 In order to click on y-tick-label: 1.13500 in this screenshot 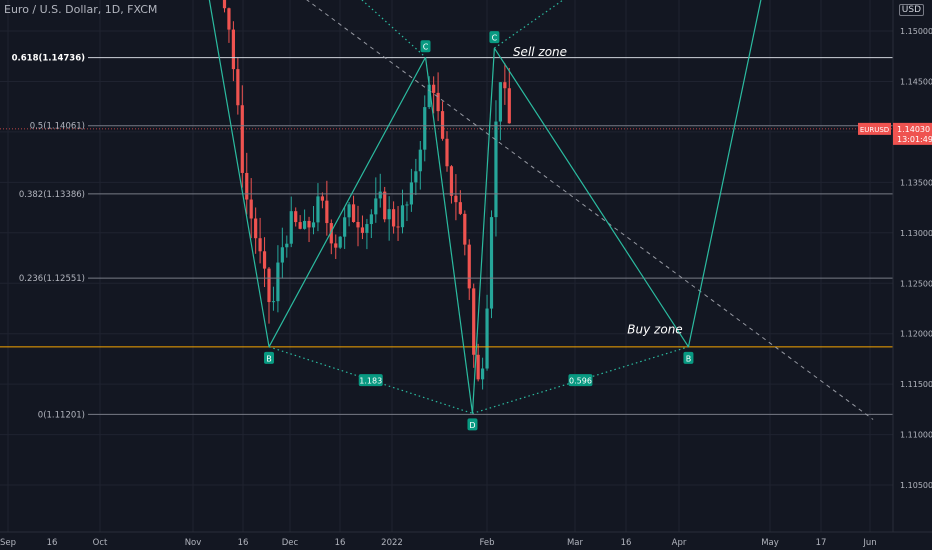, I will do `click(916, 182)`.